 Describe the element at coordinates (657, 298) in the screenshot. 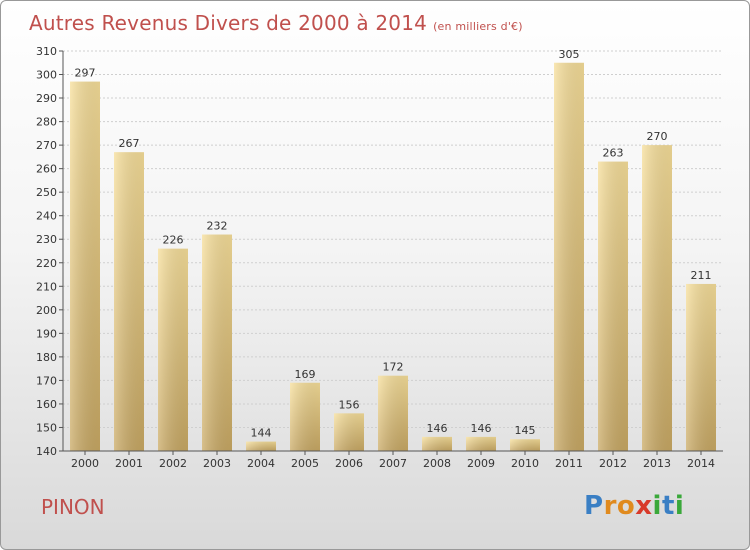

I see `bar-shade-2013` at that location.